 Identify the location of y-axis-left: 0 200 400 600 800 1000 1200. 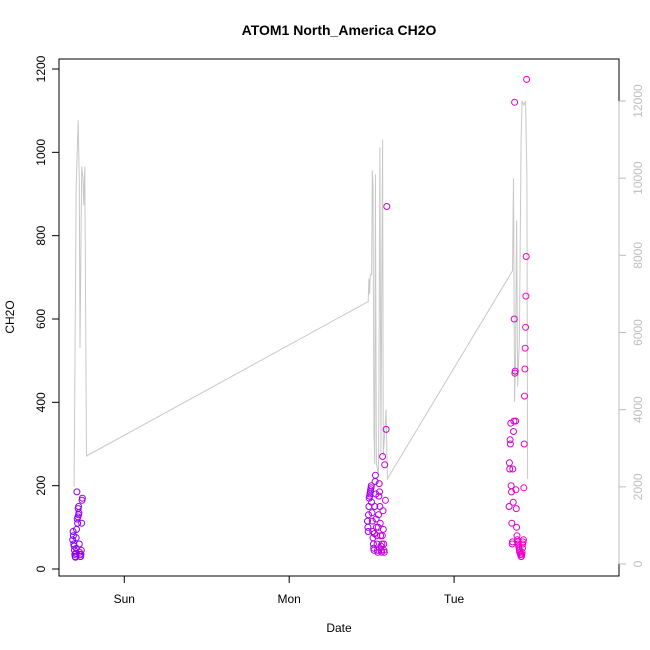
(47, 313).